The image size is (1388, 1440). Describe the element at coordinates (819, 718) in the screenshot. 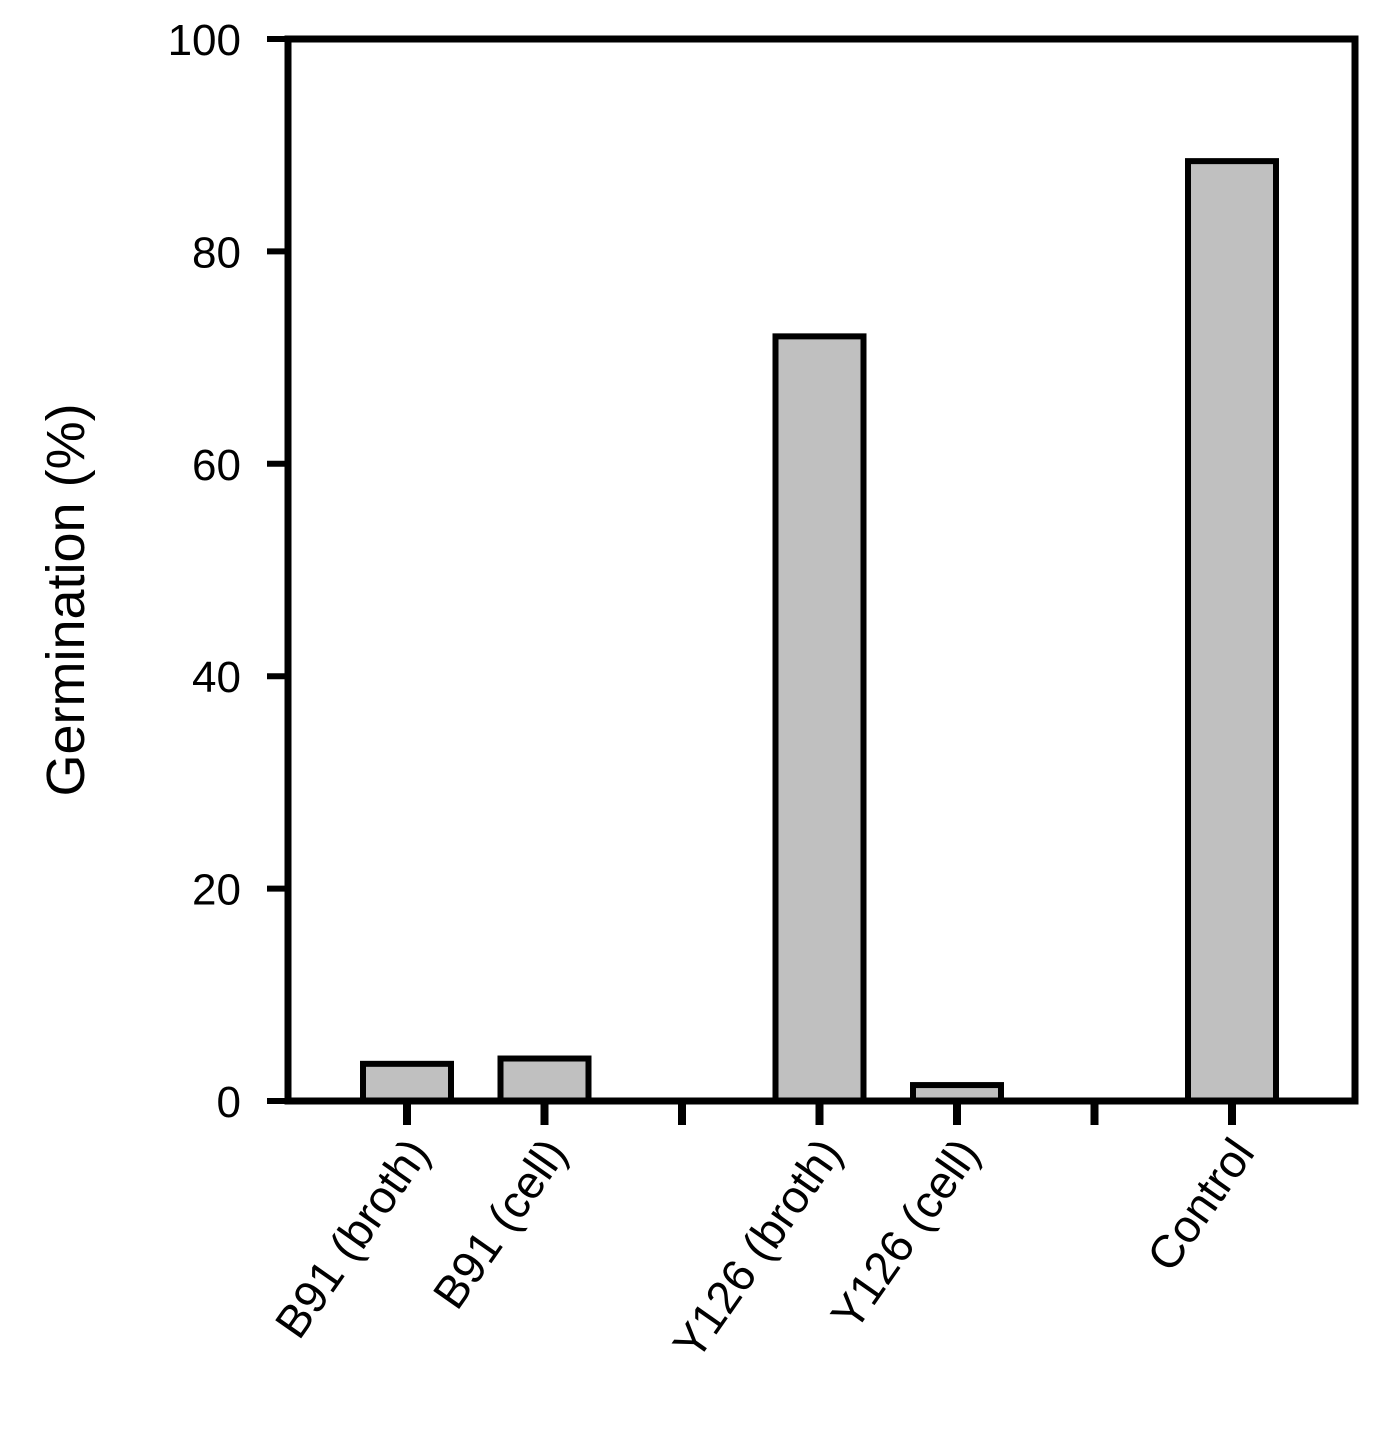

I see `bar-y126-broth` at that location.